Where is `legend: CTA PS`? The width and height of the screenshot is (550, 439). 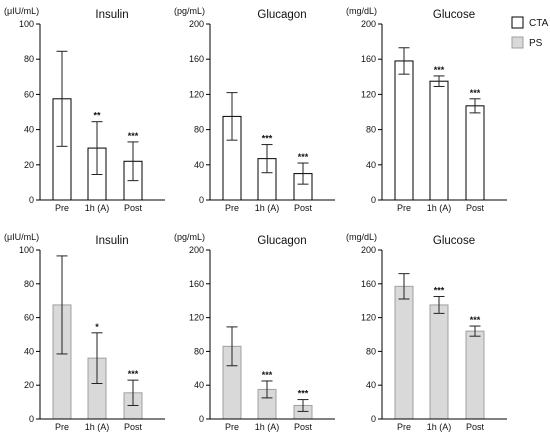
legend: CTA PS is located at coordinates (530, 32).